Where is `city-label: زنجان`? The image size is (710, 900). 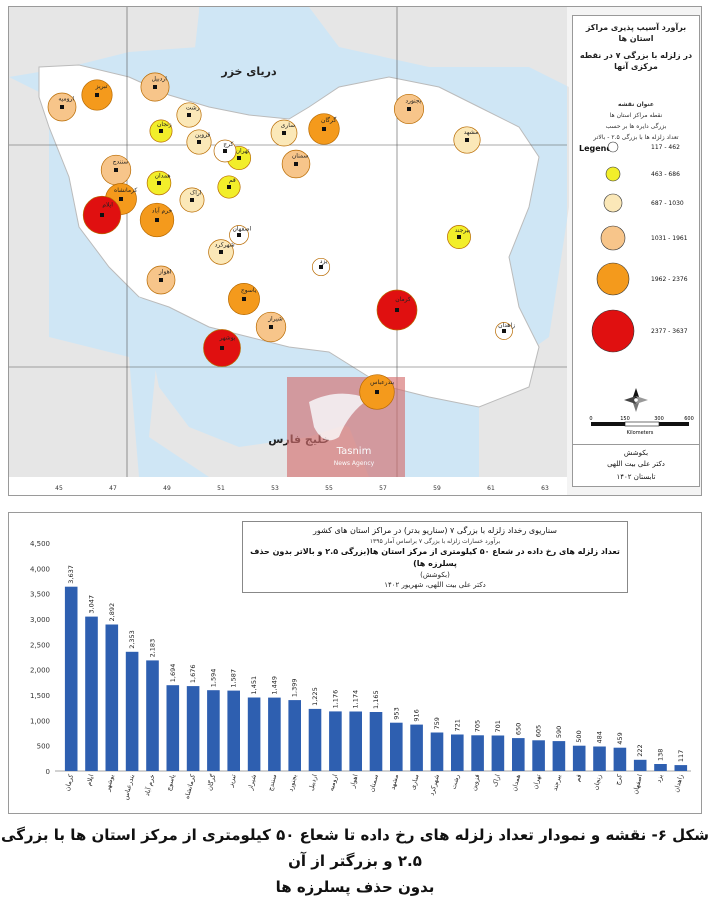 city-label: زنجان is located at coordinates (164, 124).